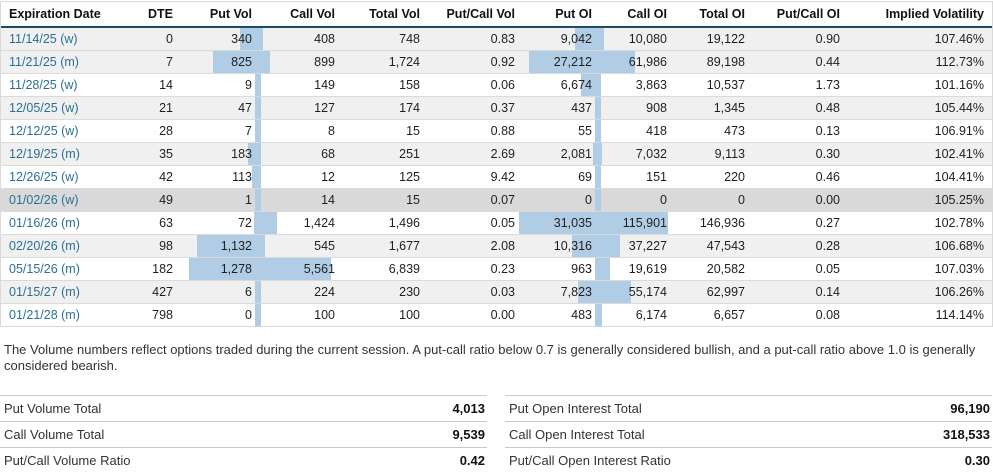  Describe the element at coordinates (44, 200) in the screenshot. I see `expiration-date-link: 01/02/26 (w)` at that location.